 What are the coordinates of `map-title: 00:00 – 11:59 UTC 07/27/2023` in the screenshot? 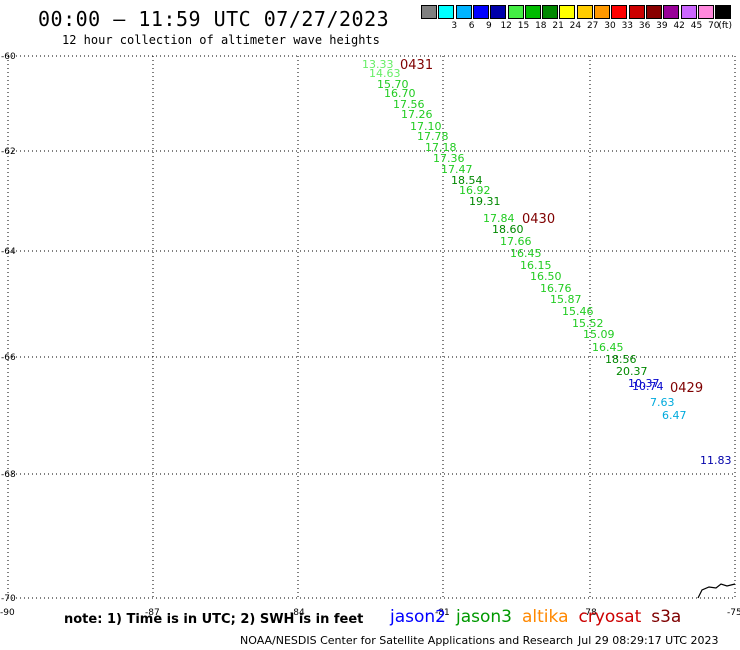 It's located at (214, 19).